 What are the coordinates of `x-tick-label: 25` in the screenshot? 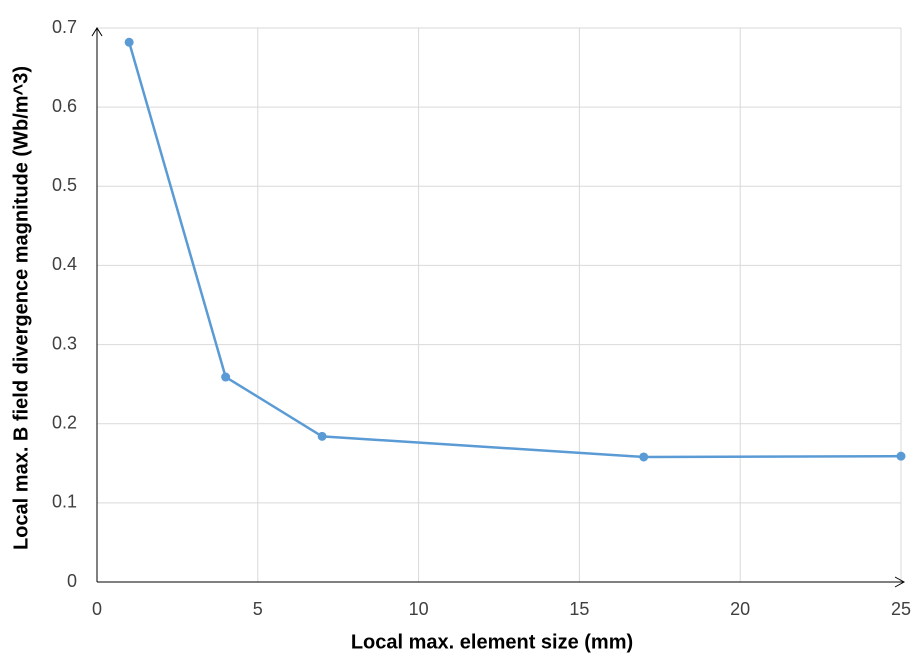 It's located at (901, 609).